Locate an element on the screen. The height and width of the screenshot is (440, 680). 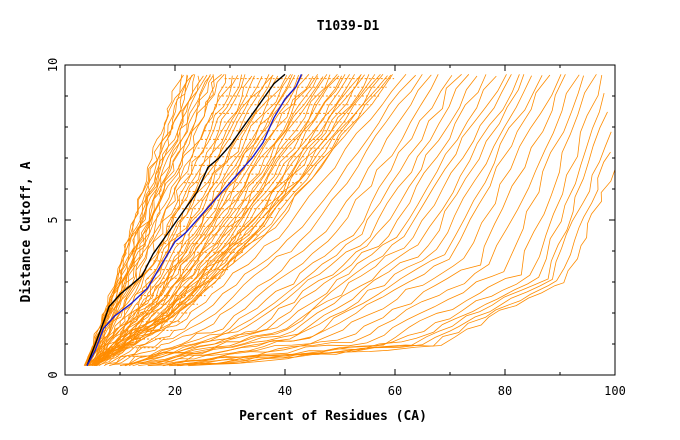
y-tick-label: 10 is located at coordinates (53, 65).